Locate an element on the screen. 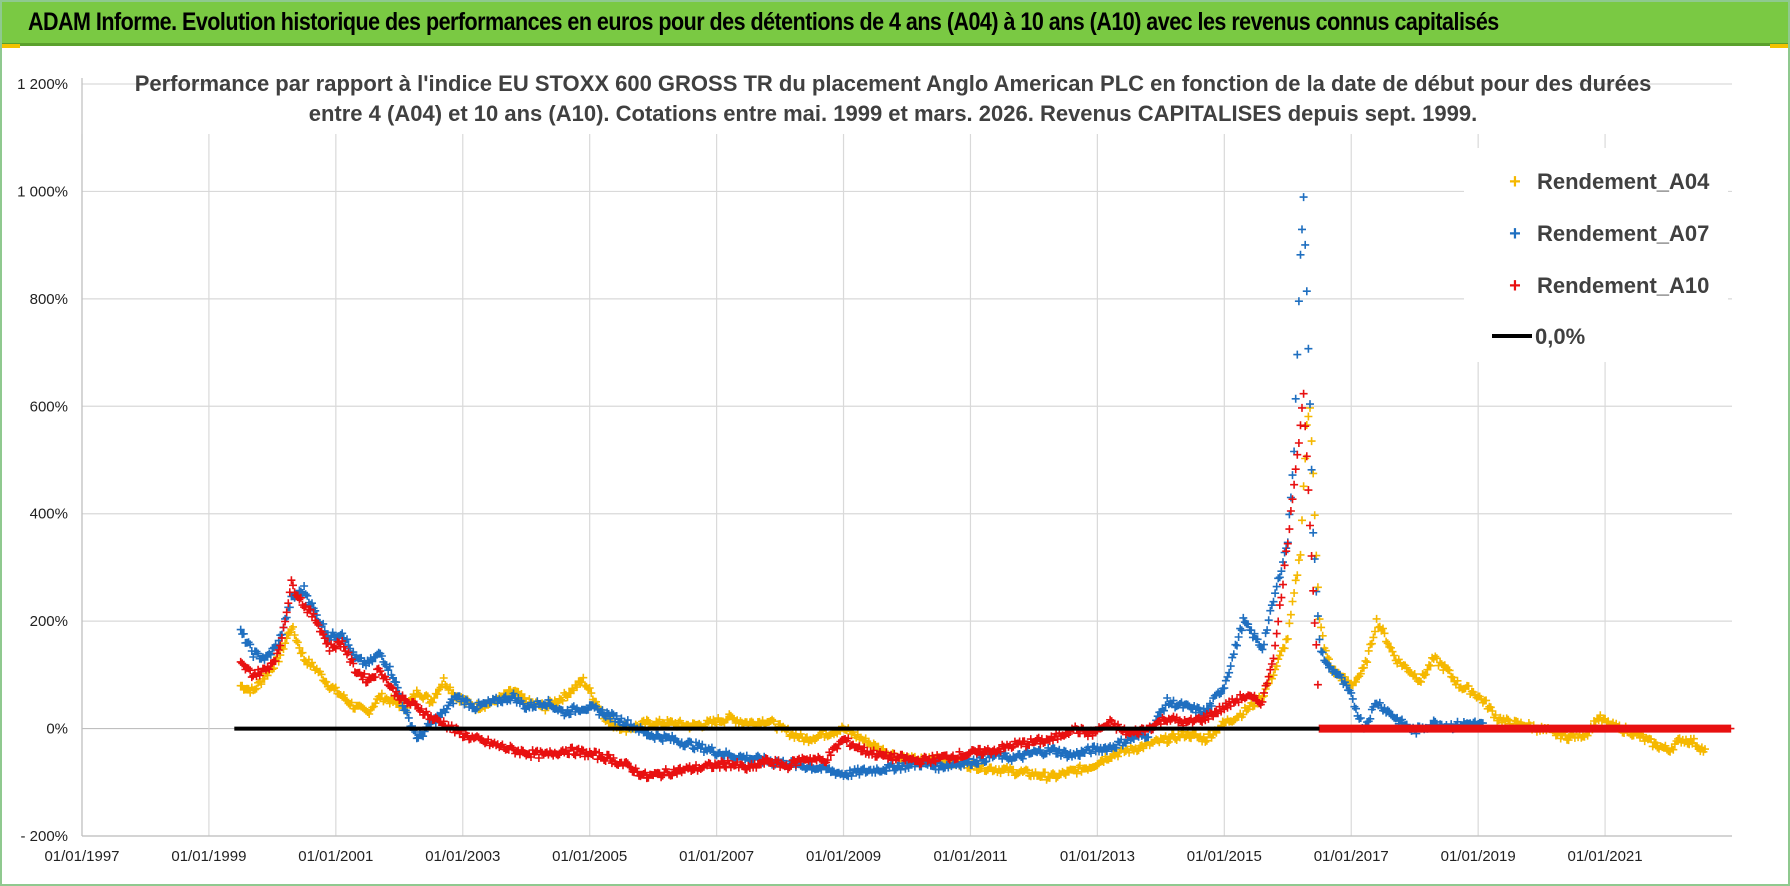  legend-label-a10: Rendement_A10 is located at coordinates (1623, 285).